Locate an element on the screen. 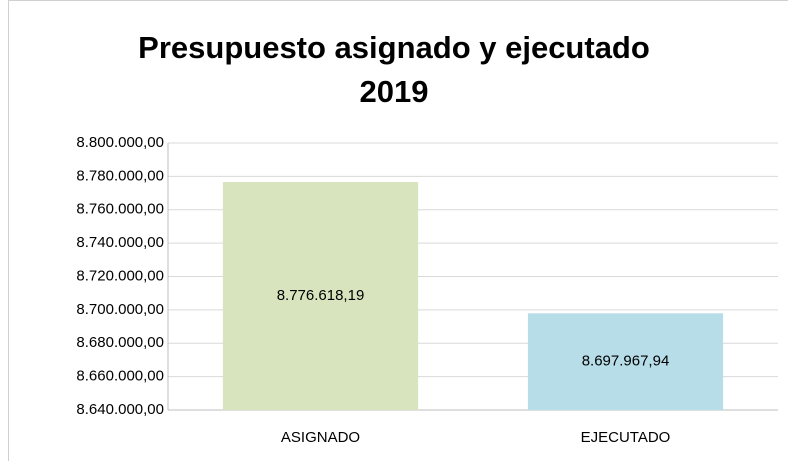 The image size is (788, 461). y-tick-label: 8.760.000,00 is located at coordinates (120, 209).